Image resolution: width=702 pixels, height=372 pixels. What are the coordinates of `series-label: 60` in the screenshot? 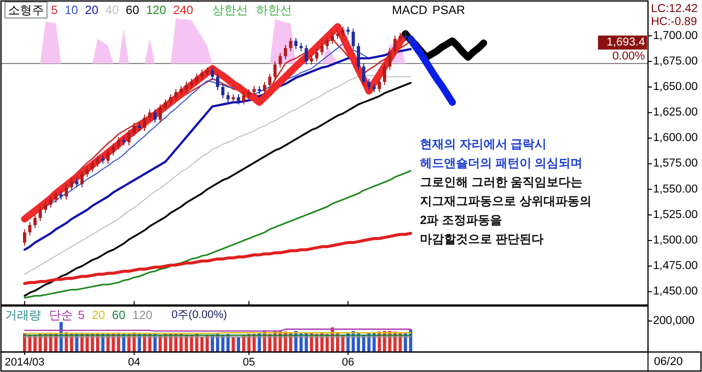 It's located at (119, 315).